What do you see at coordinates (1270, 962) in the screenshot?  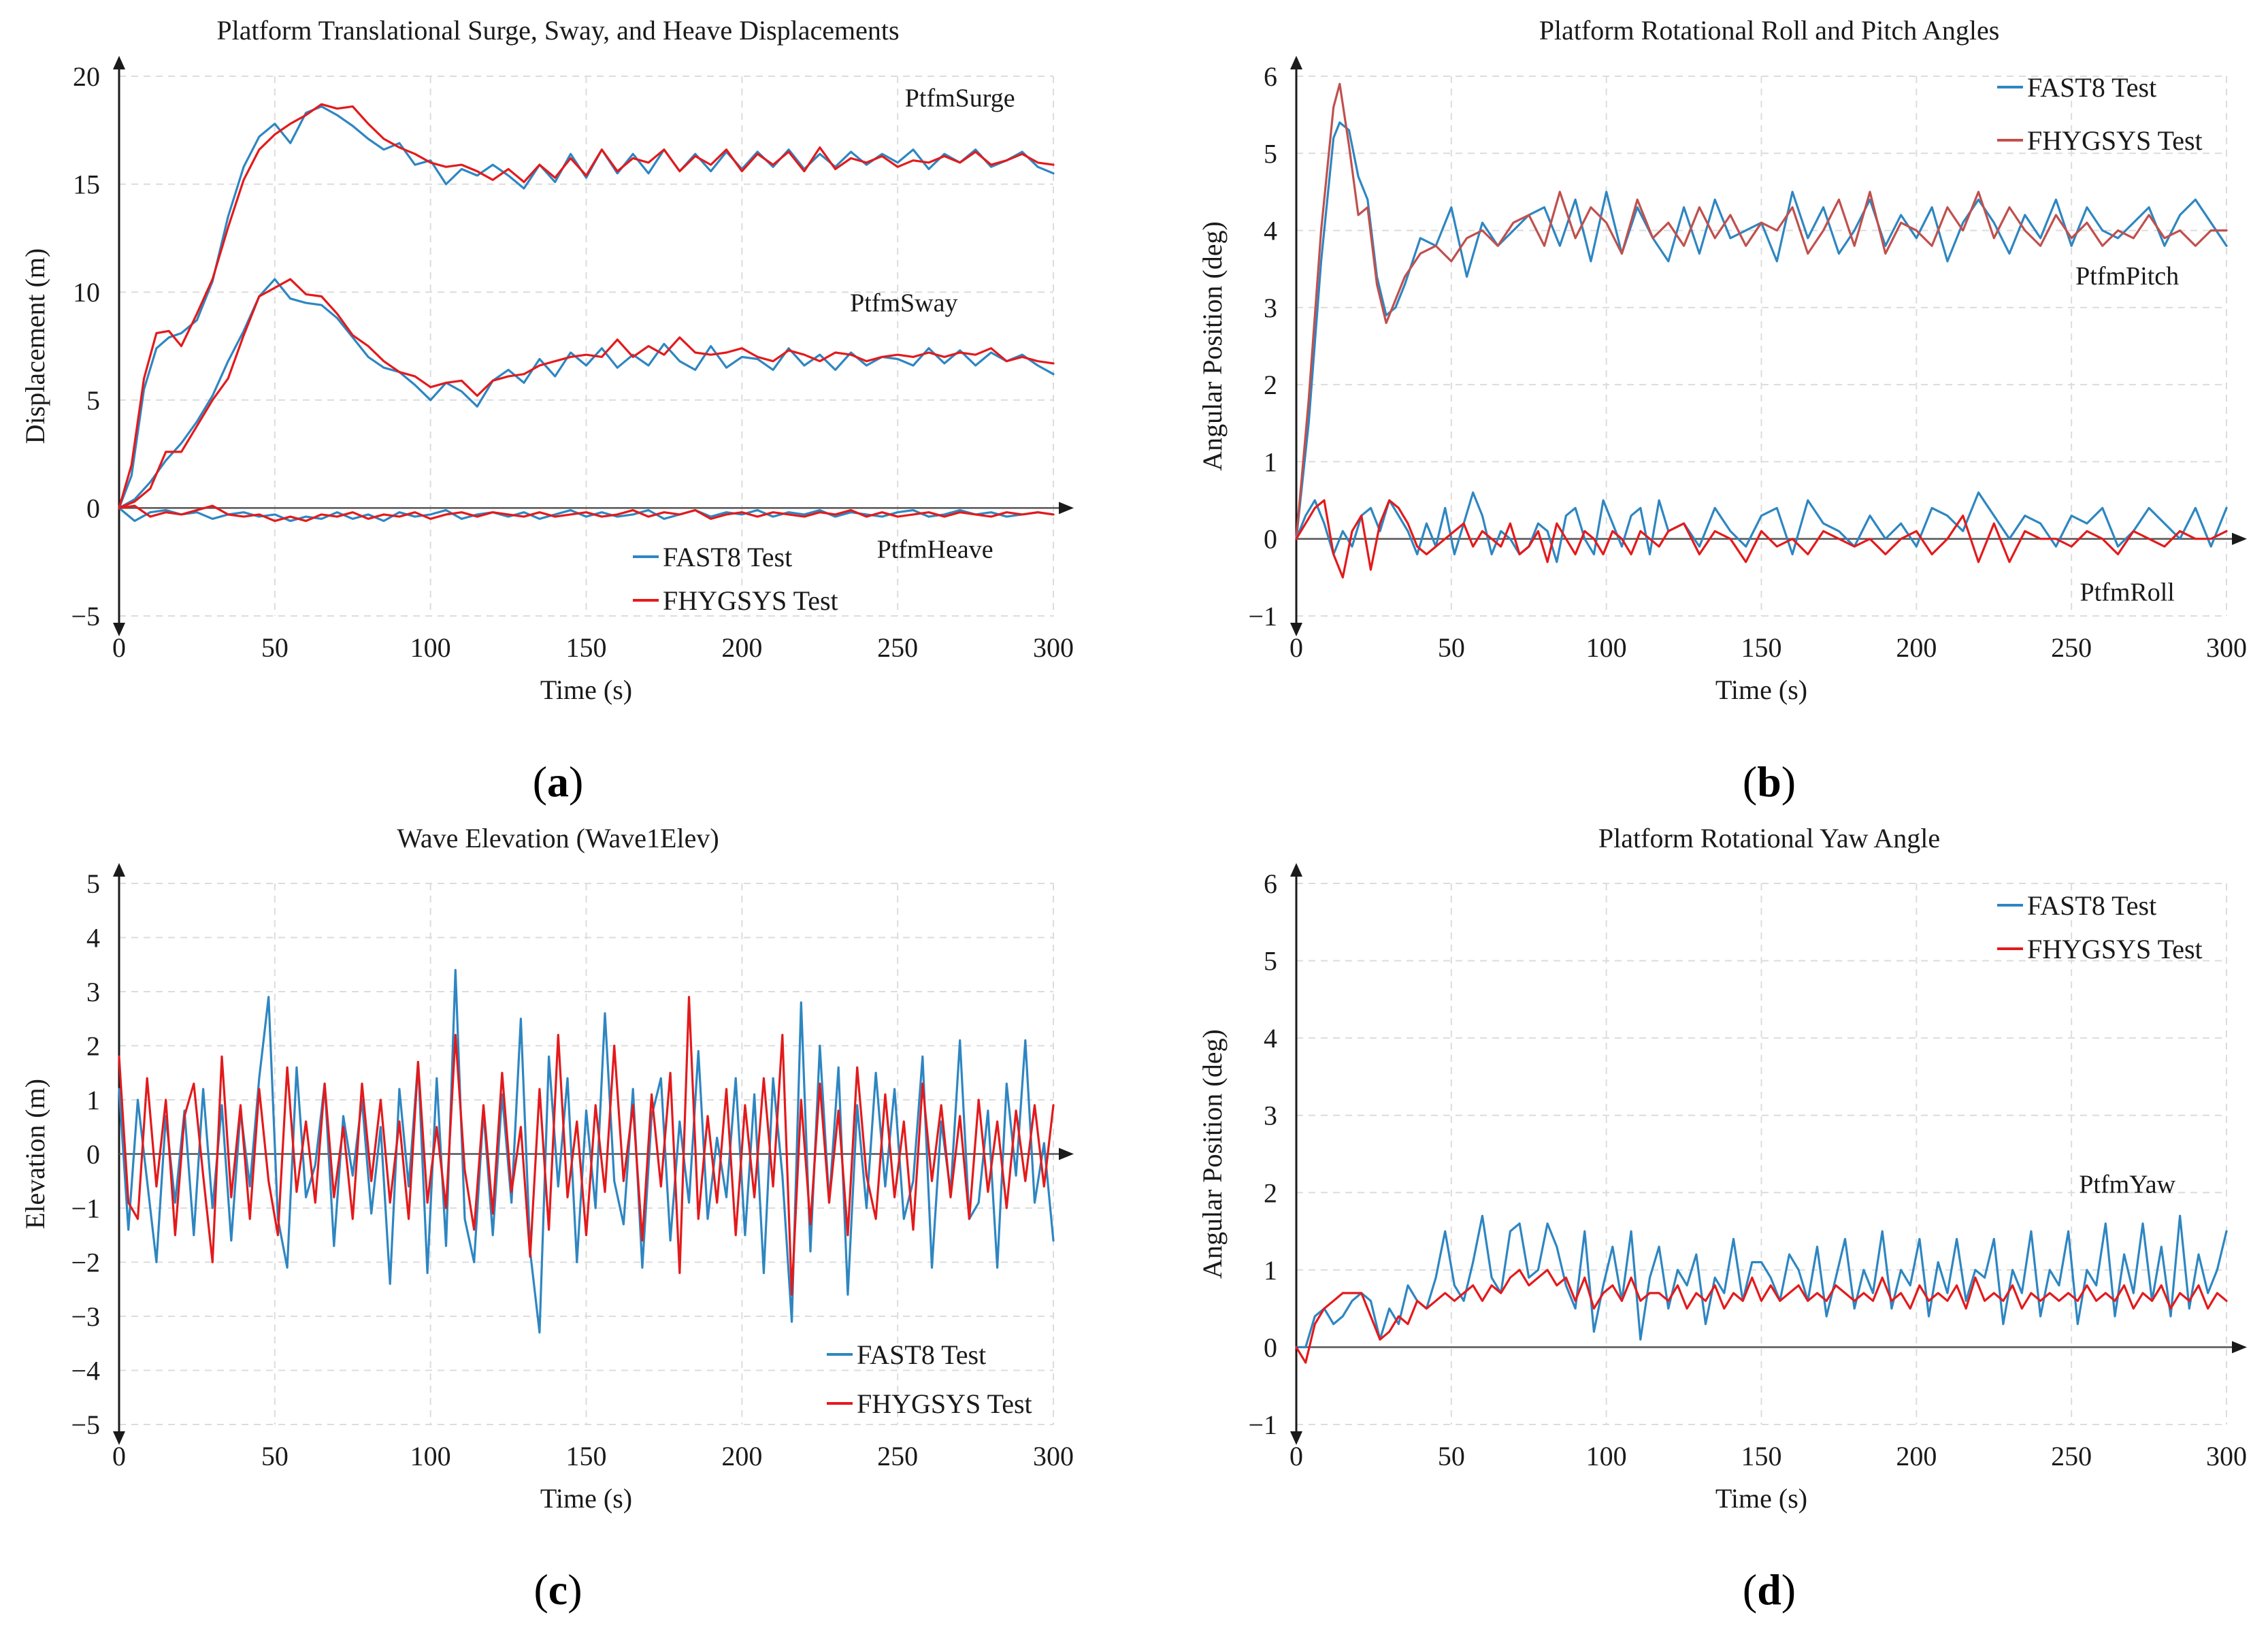 I see `chart-d-y-tick-label: 5` at bounding box center [1270, 962].